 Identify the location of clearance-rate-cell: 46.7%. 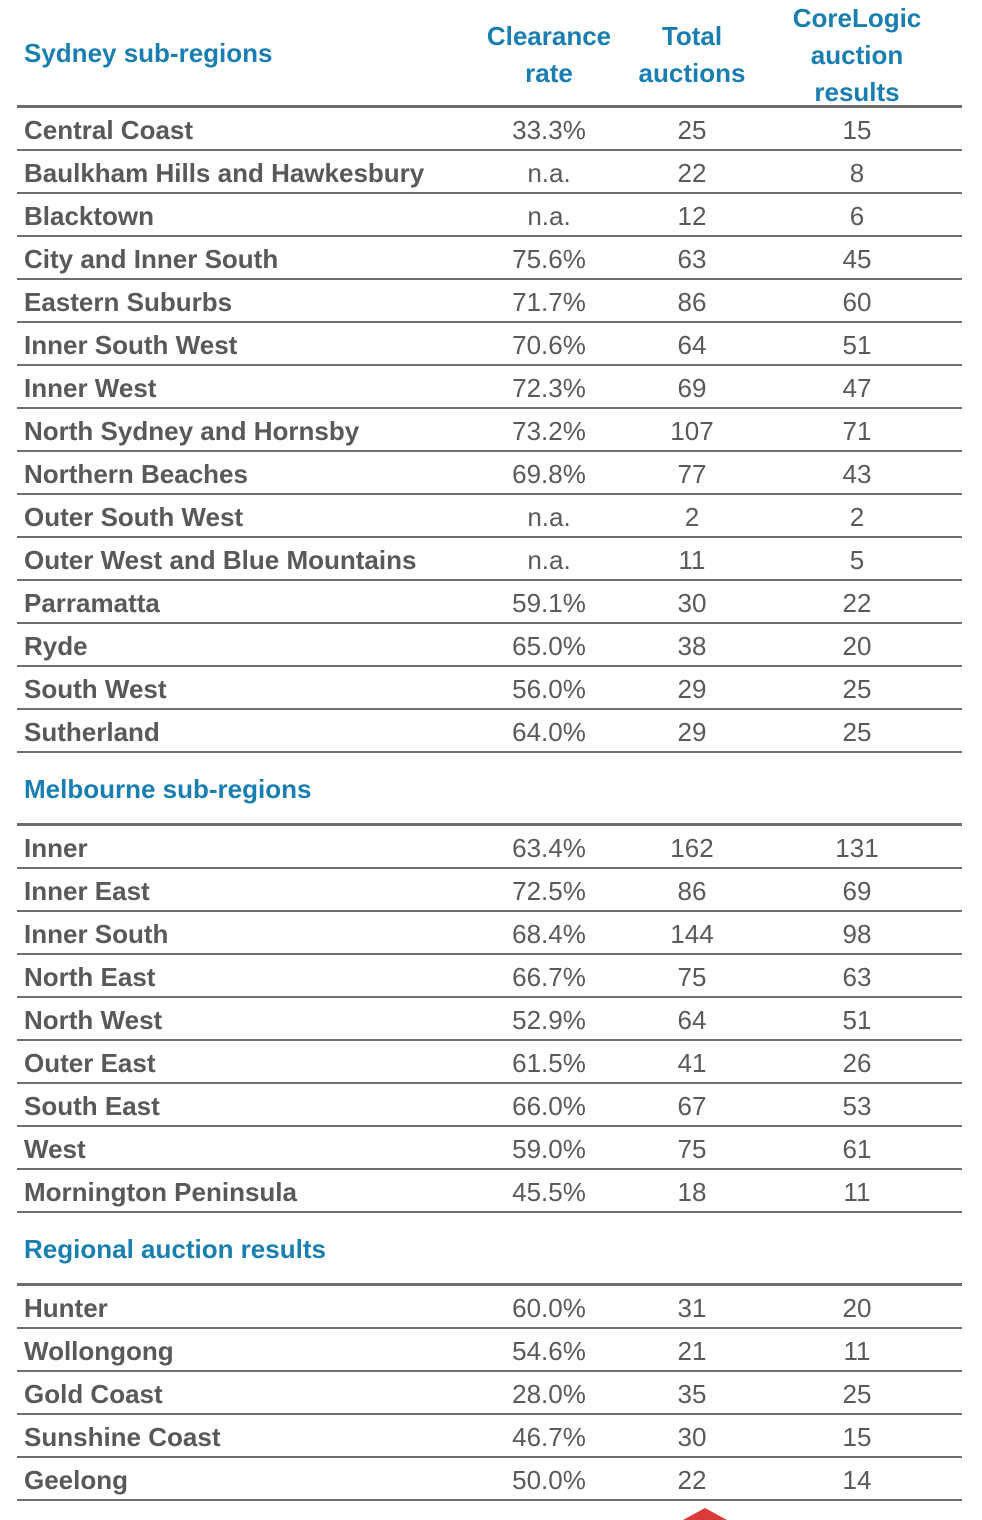
(549, 1437).